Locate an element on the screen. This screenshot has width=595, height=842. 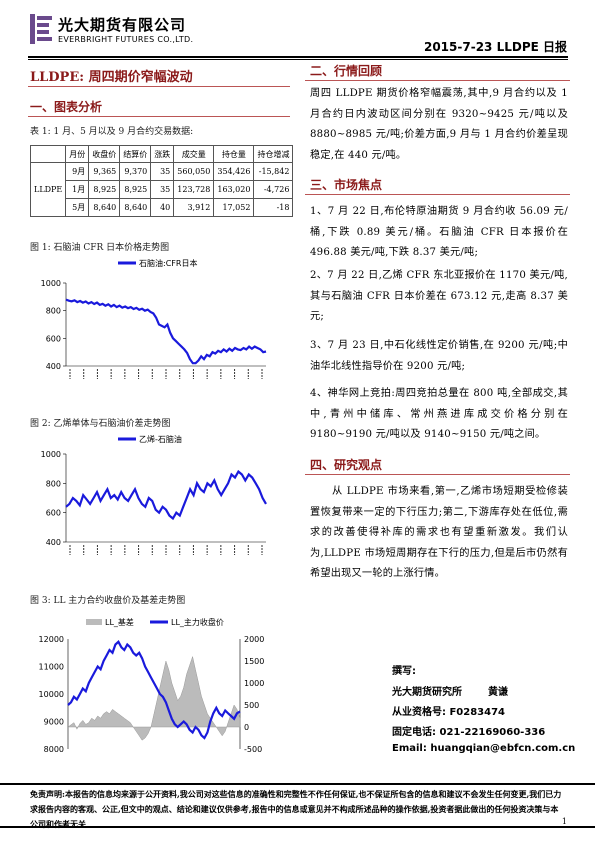
table-header-cell: 涨跌 is located at coordinates (162, 154).